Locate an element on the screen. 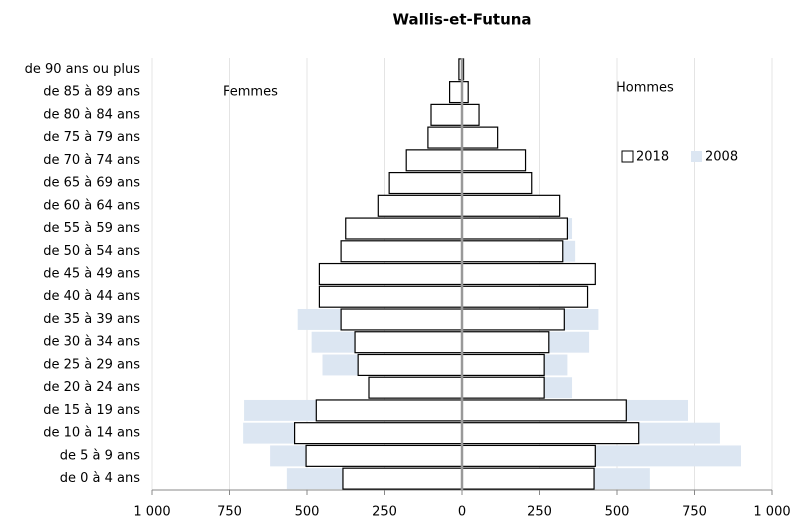 The width and height of the screenshot is (795, 523). y-tick-label: de 25 à 29 ans is located at coordinates (91, 364).